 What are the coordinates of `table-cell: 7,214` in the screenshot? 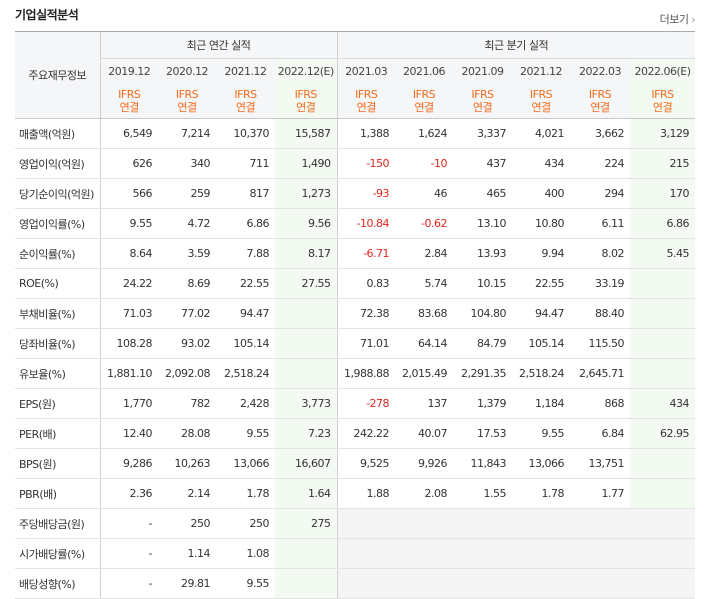 It's located at (187, 133).